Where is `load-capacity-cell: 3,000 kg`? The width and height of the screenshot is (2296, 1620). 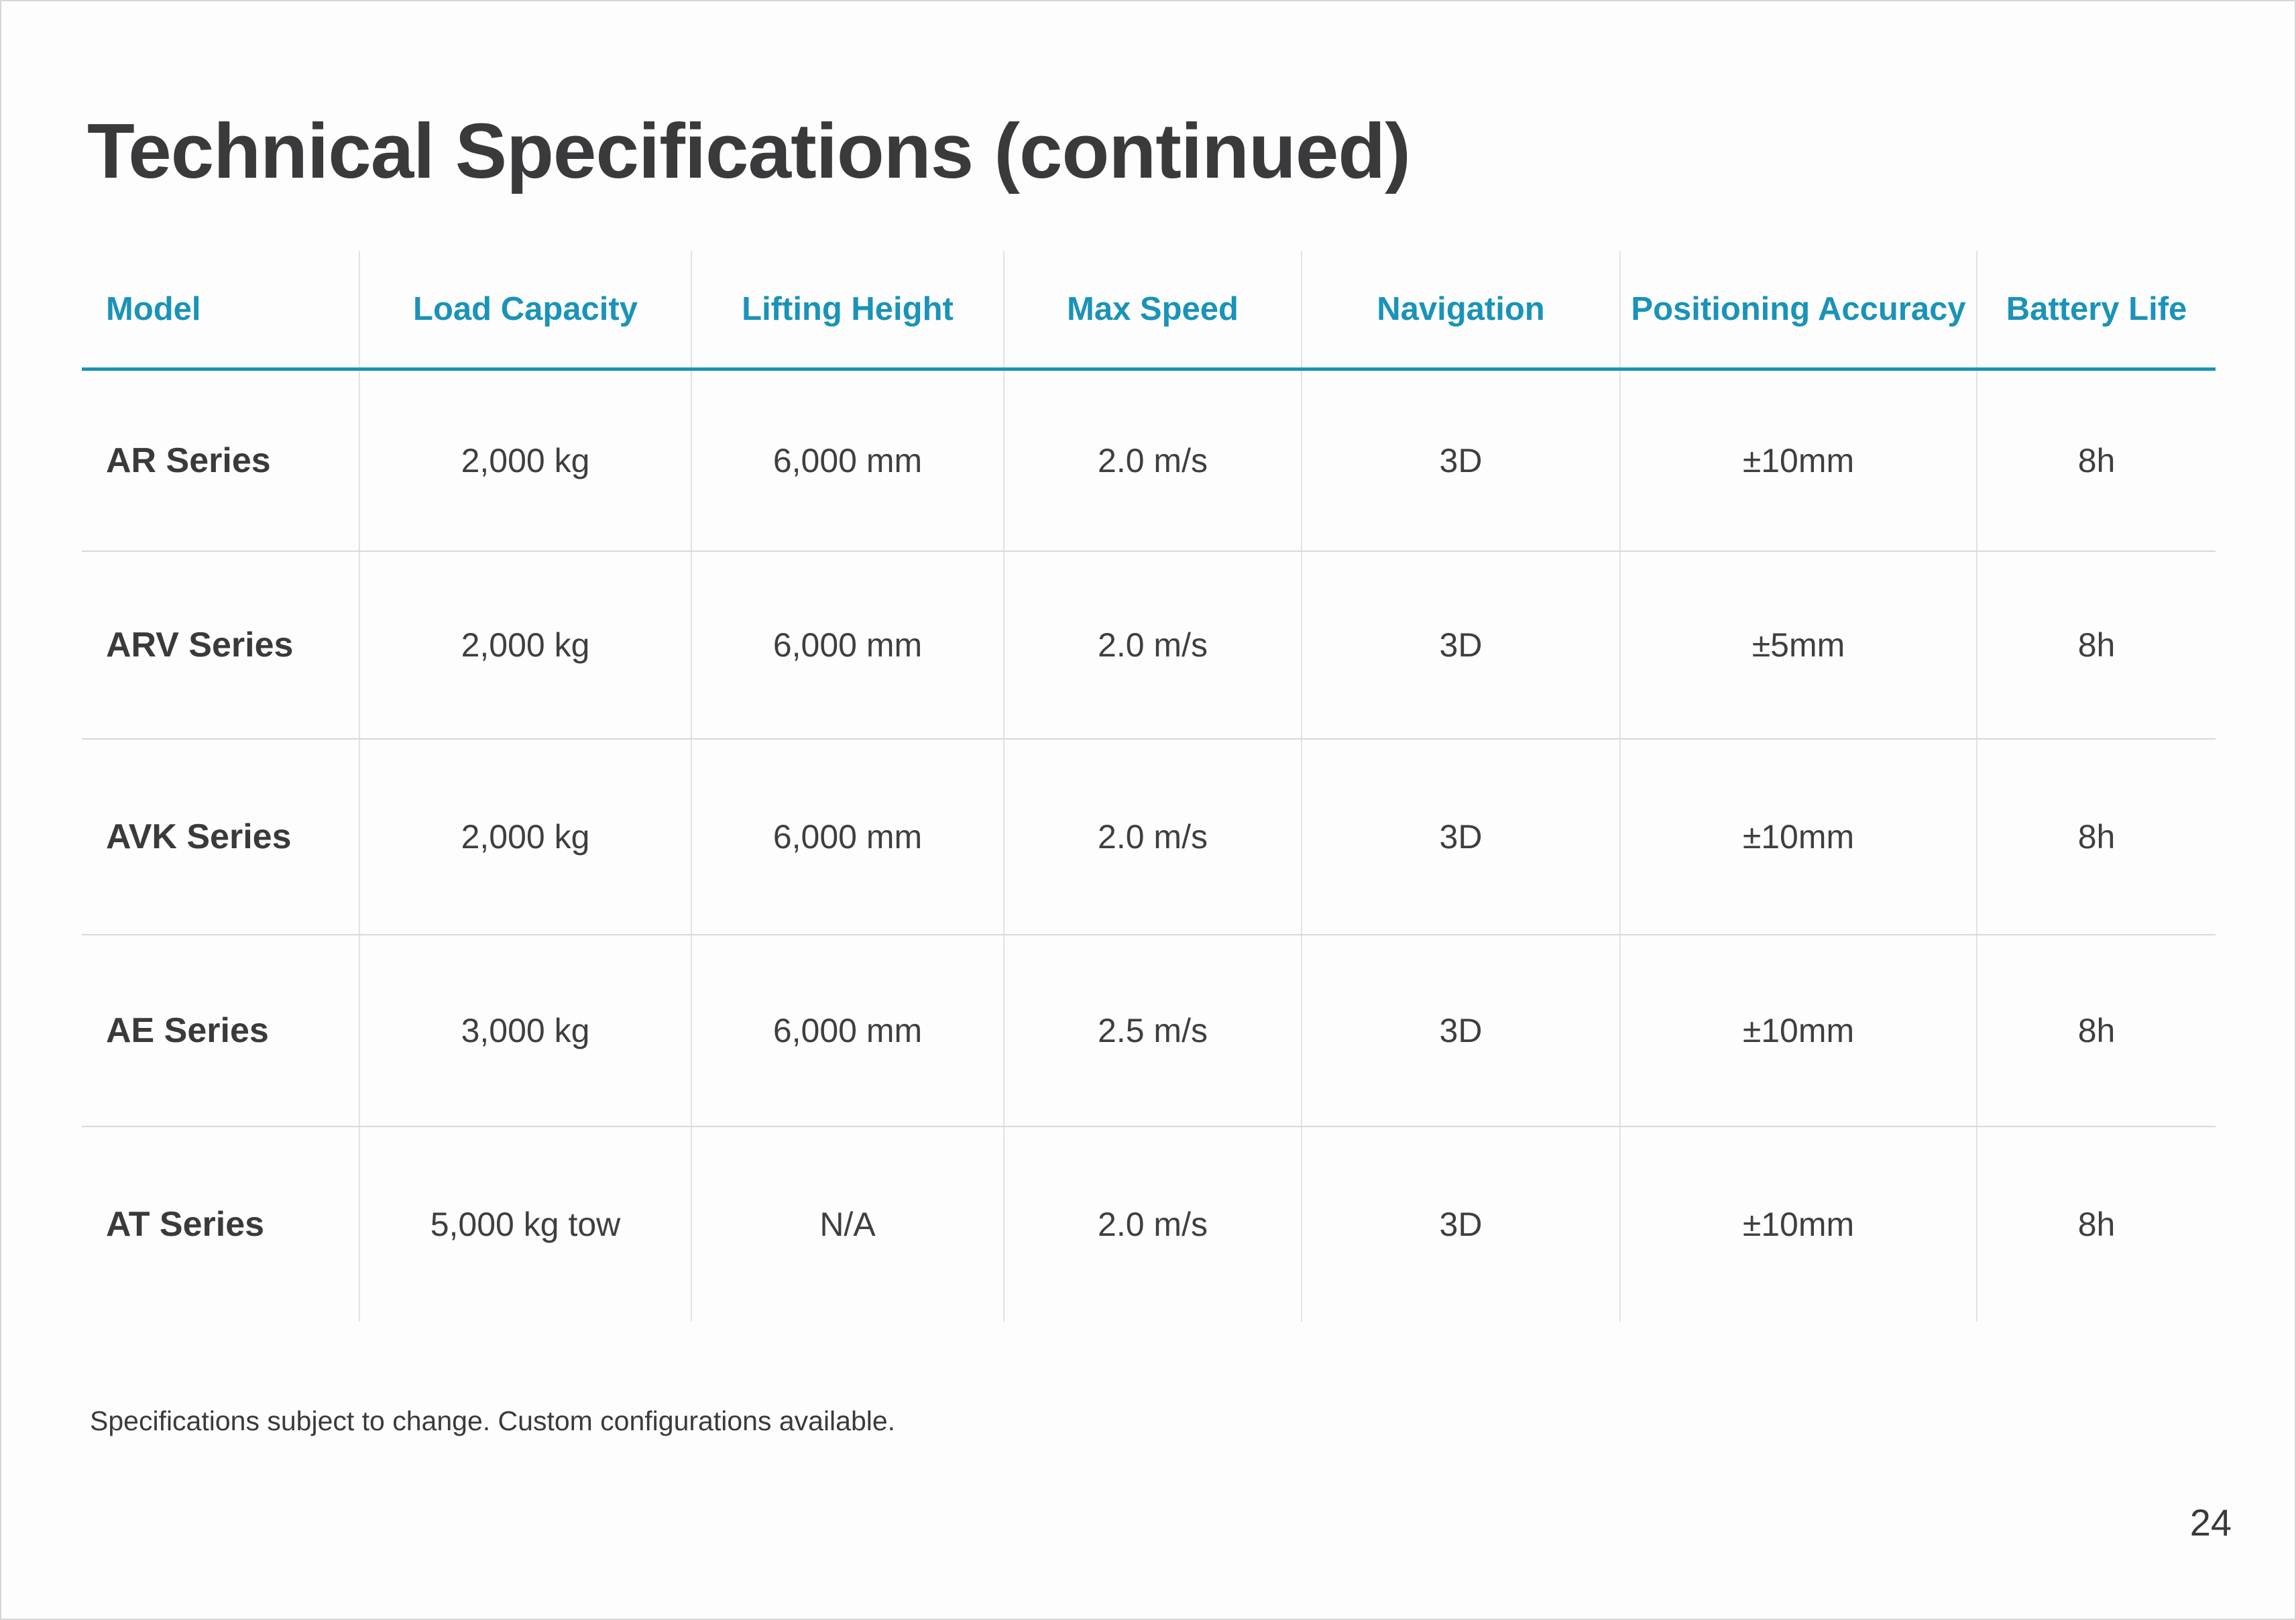 load-capacity-cell: 3,000 kg is located at coordinates (525, 1031).